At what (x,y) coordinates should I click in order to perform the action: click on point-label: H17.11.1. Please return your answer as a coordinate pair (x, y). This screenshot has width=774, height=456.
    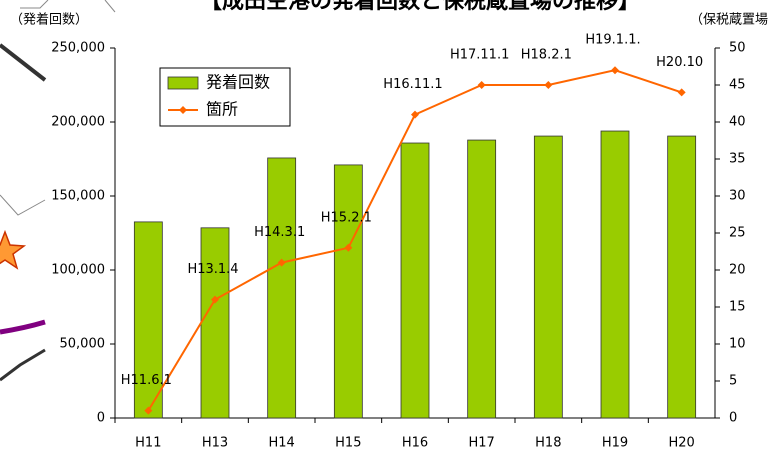
    Looking at the image, I should click on (479, 55).